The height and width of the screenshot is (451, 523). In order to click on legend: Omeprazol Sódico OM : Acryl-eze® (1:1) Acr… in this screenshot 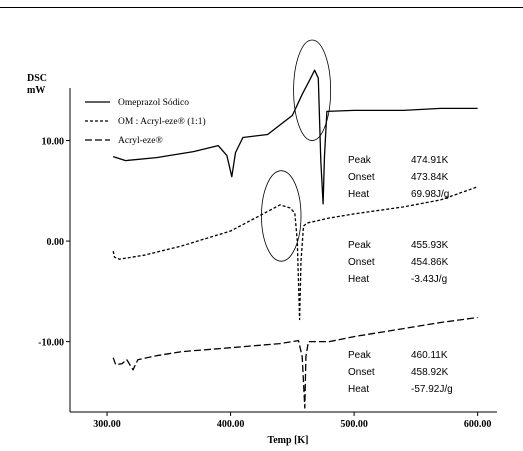, I will do `click(145, 122)`.